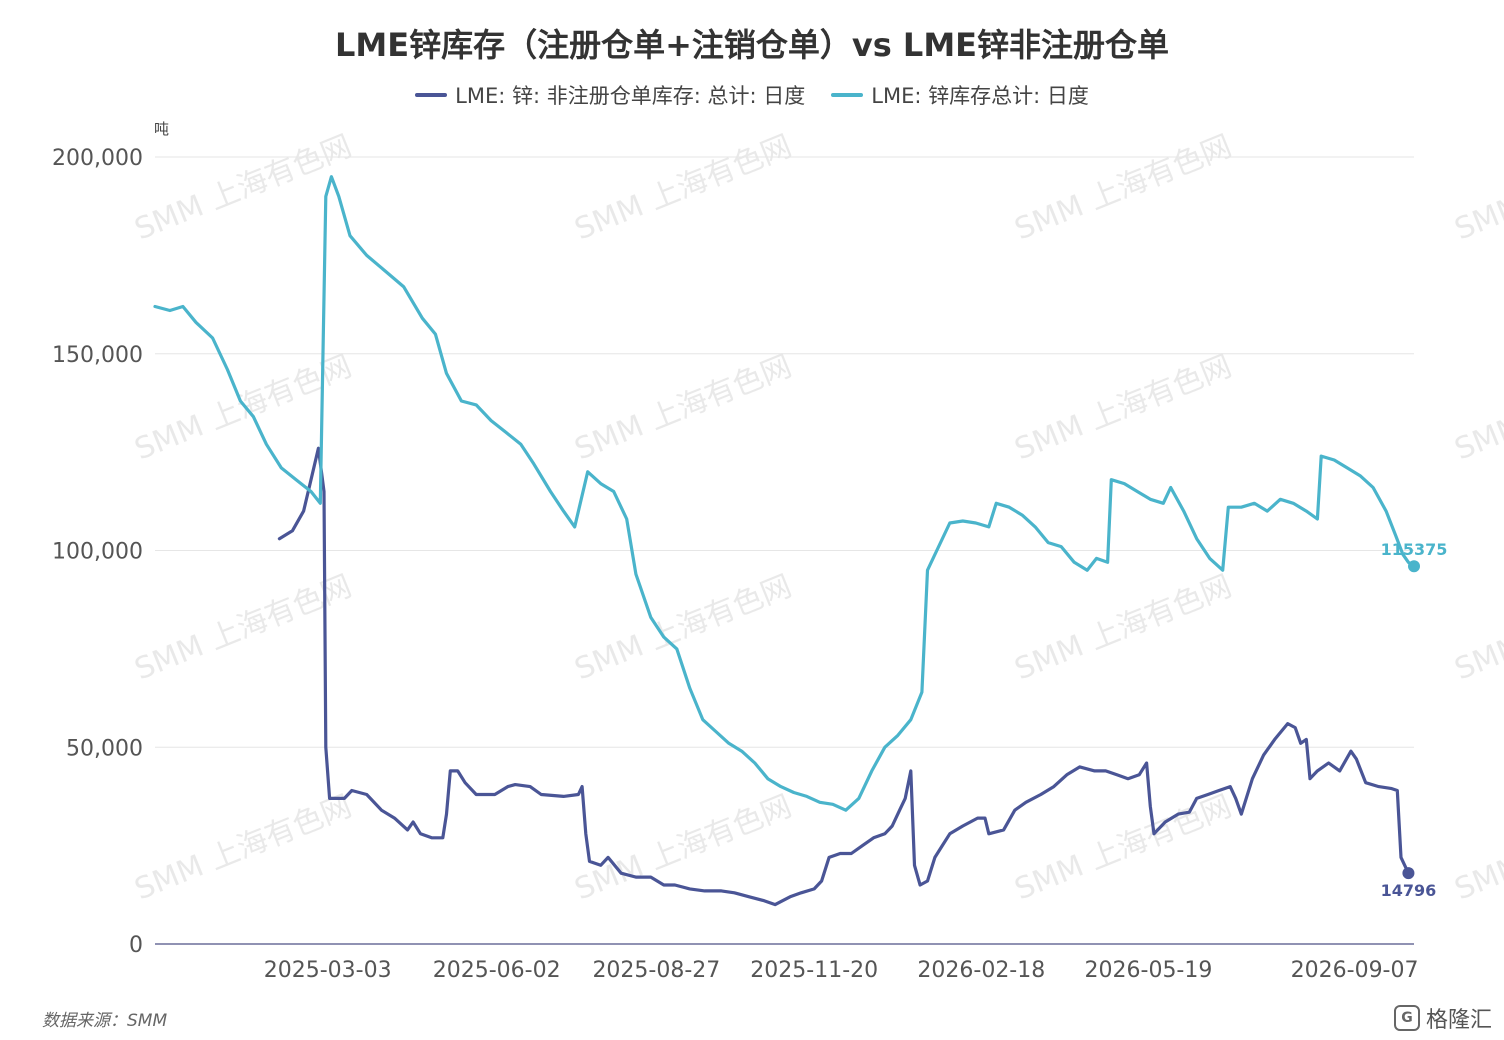  Describe the element at coordinates (97, 552) in the screenshot. I see `y-tick-label: 100,000` at that location.